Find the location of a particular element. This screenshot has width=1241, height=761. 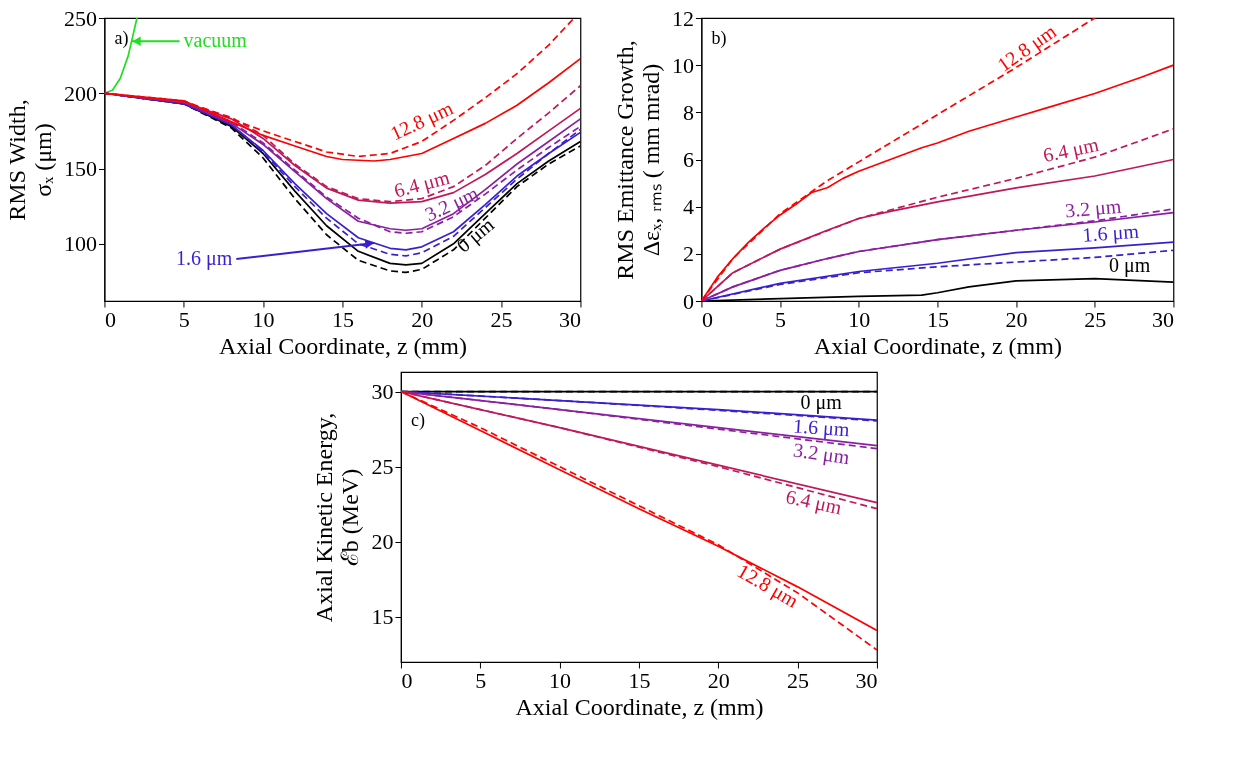

y-axis-title: RMS Emittance Growth, Δεₓ, ᵣₘₛ ( mm mrad) is located at coordinates (637, 160).